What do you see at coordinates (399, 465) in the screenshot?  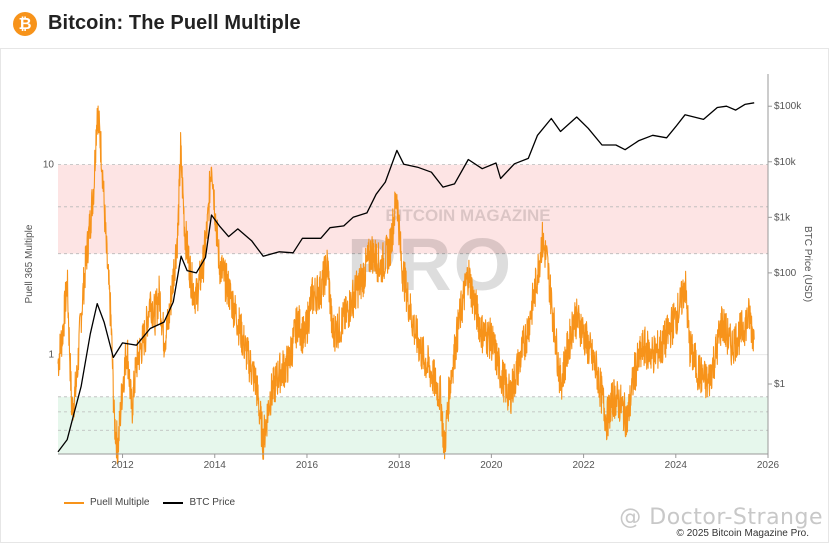 I see `x-tick-label: 2018` at bounding box center [399, 465].